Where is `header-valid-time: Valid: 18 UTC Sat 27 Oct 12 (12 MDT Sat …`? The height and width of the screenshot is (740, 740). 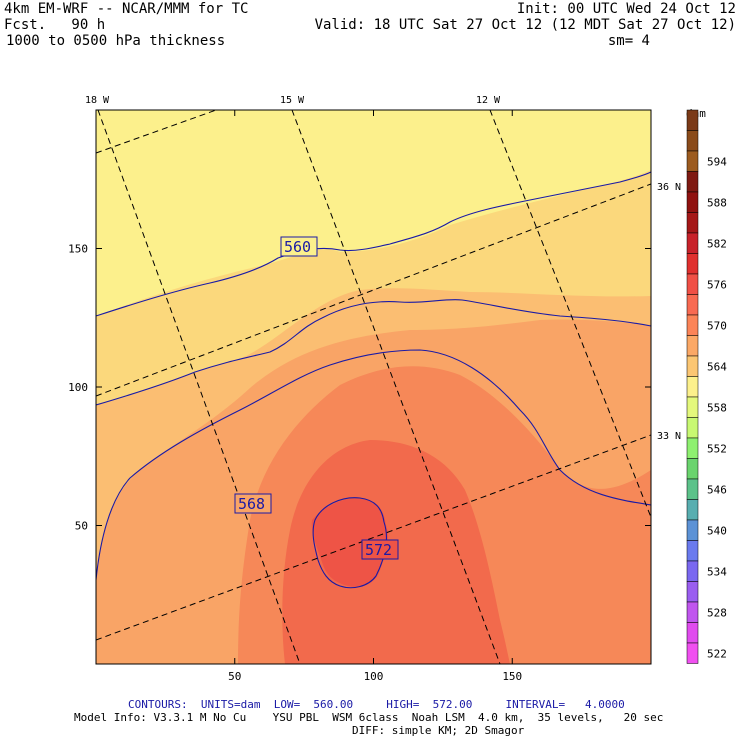
header-valid-time: Valid: 18 UTC Sat 27 Oct 12 (12 MDT Sat … is located at coordinates (525, 25).